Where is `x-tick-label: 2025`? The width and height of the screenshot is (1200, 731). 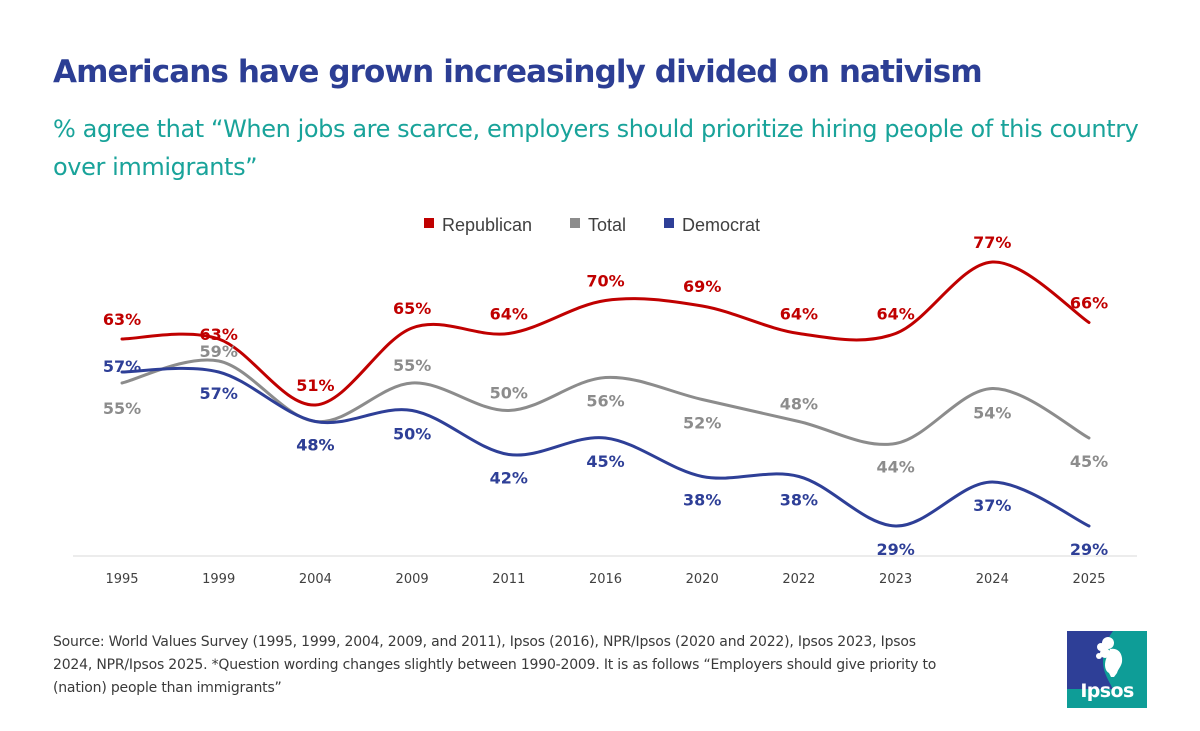
x-tick-label: 2025 is located at coordinates (1088, 579).